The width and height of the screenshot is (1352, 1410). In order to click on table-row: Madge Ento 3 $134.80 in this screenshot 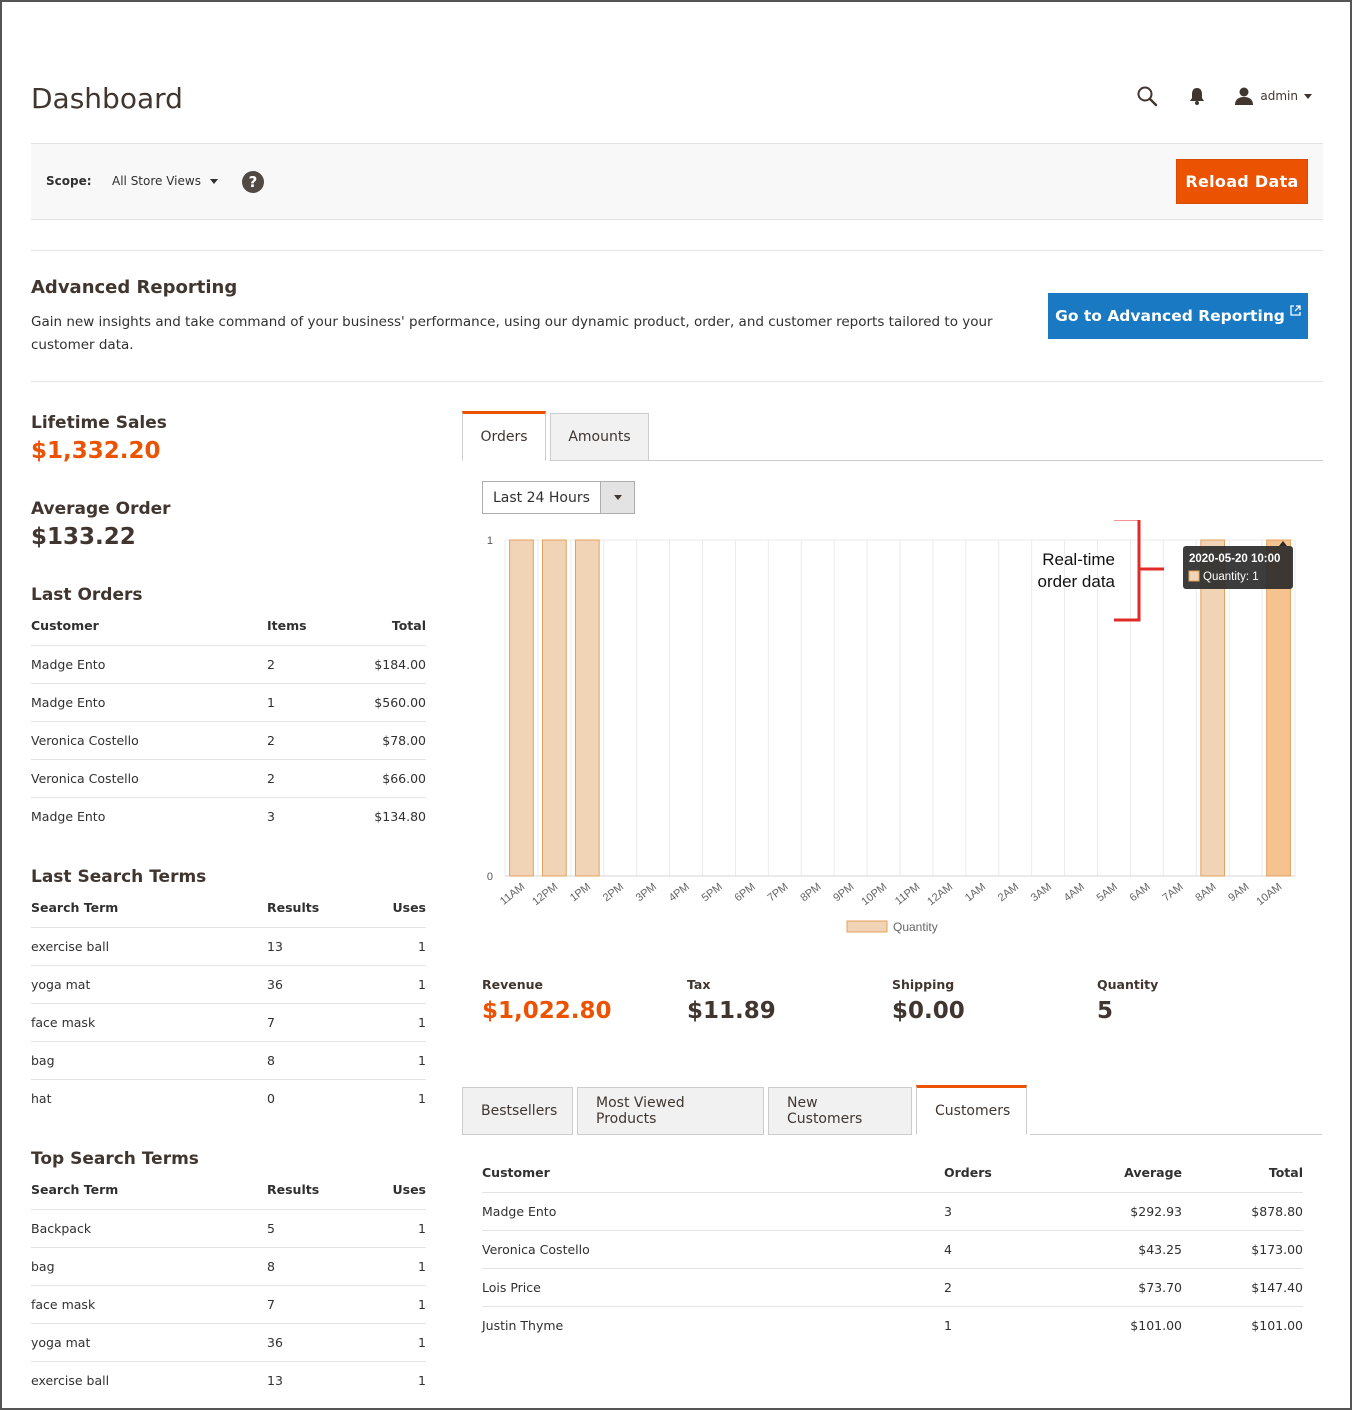, I will do `click(228, 816)`.